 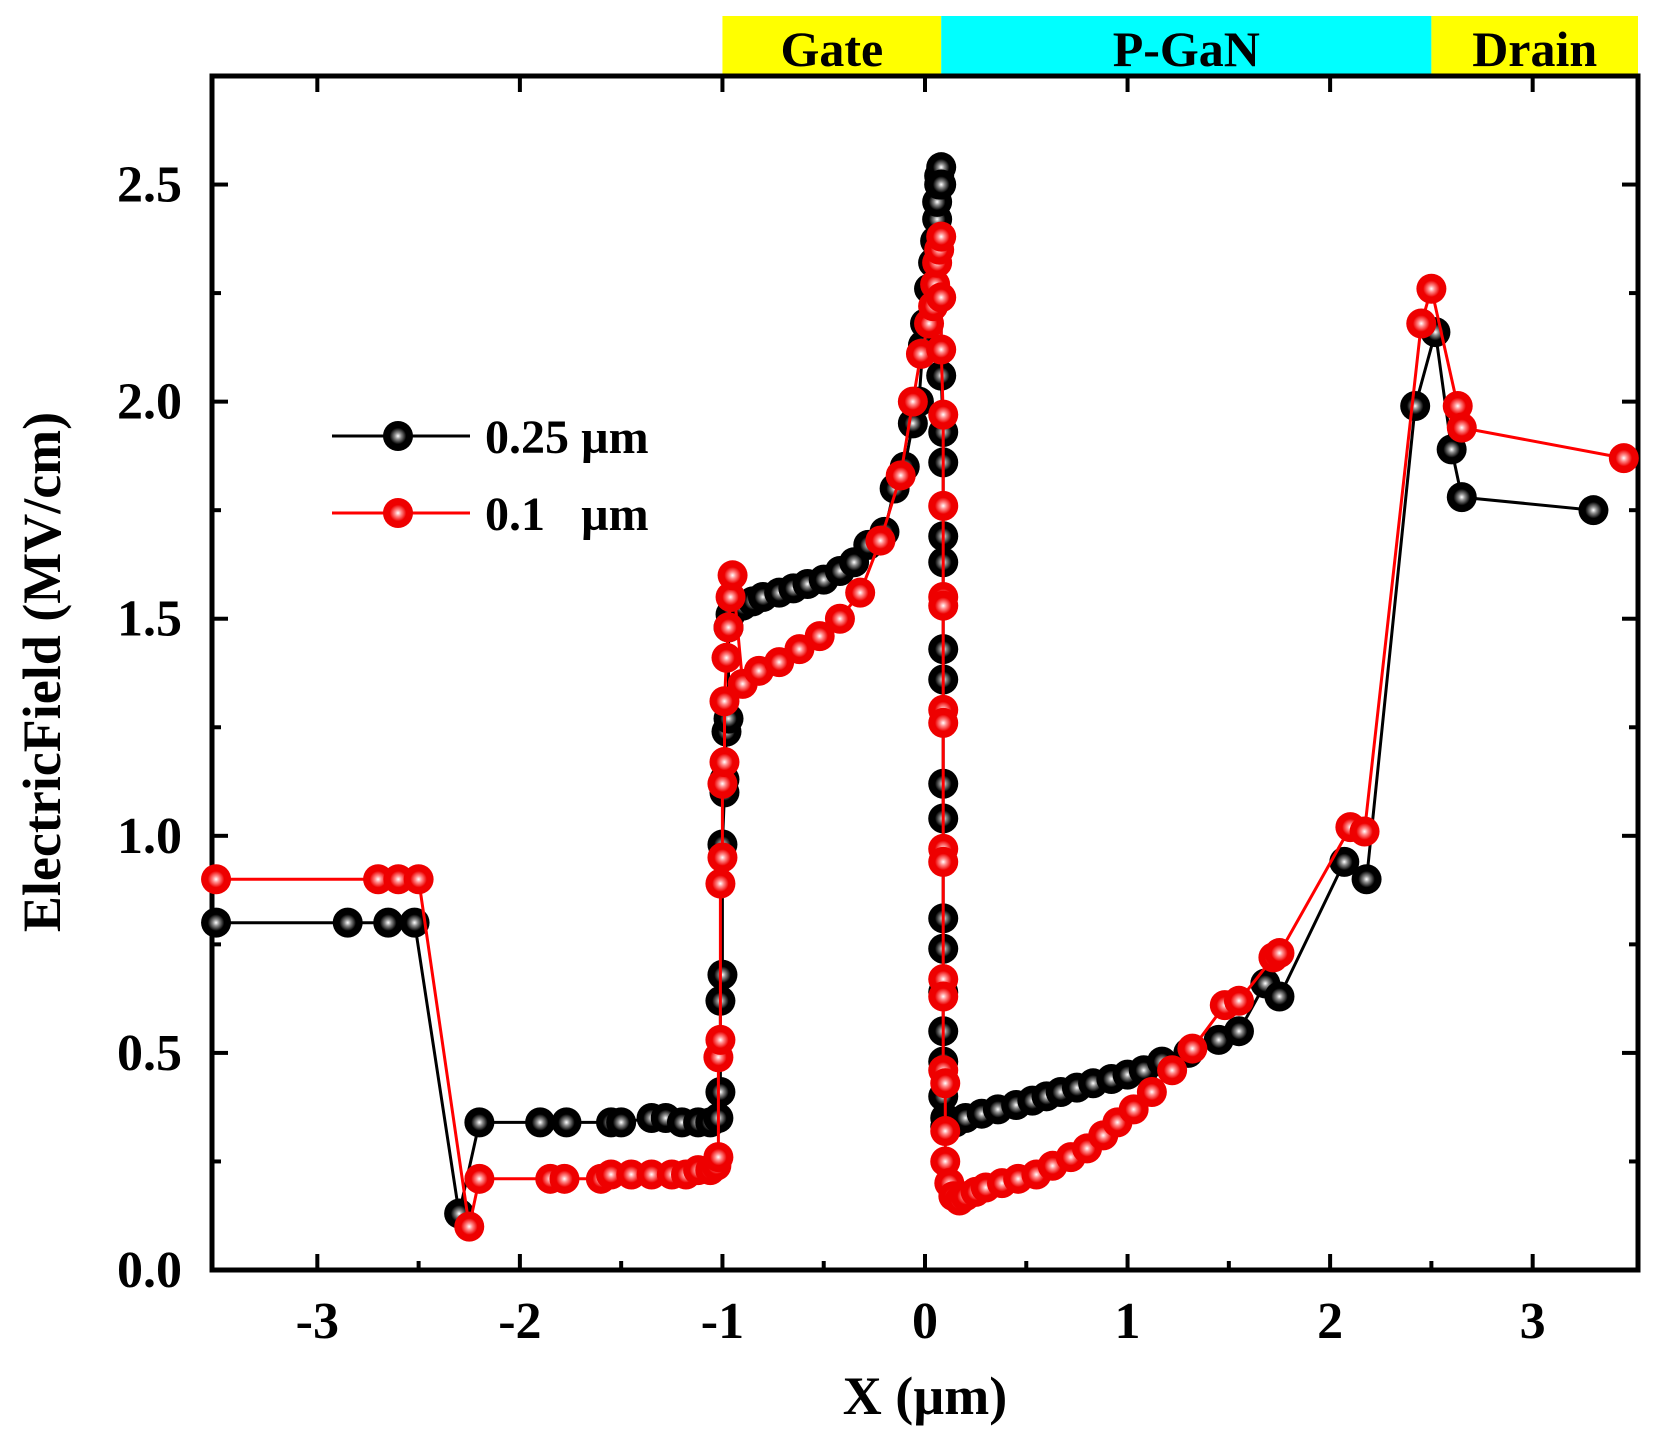 I want to click on region-bar: Gate P-GaN Drain, so click(x=1180, y=47).